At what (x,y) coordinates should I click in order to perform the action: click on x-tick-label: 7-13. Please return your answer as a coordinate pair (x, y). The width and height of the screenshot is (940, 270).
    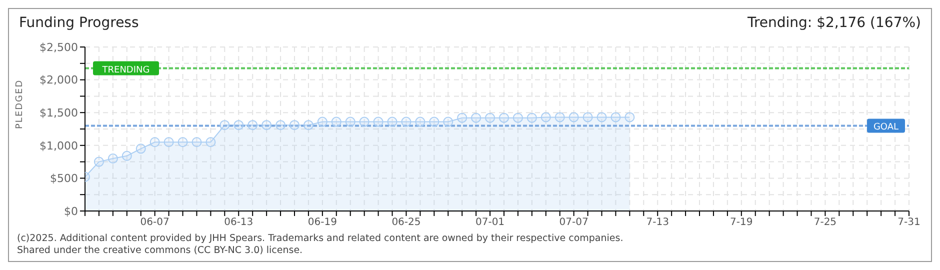
    Looking at the image, I should click on (657, 222).